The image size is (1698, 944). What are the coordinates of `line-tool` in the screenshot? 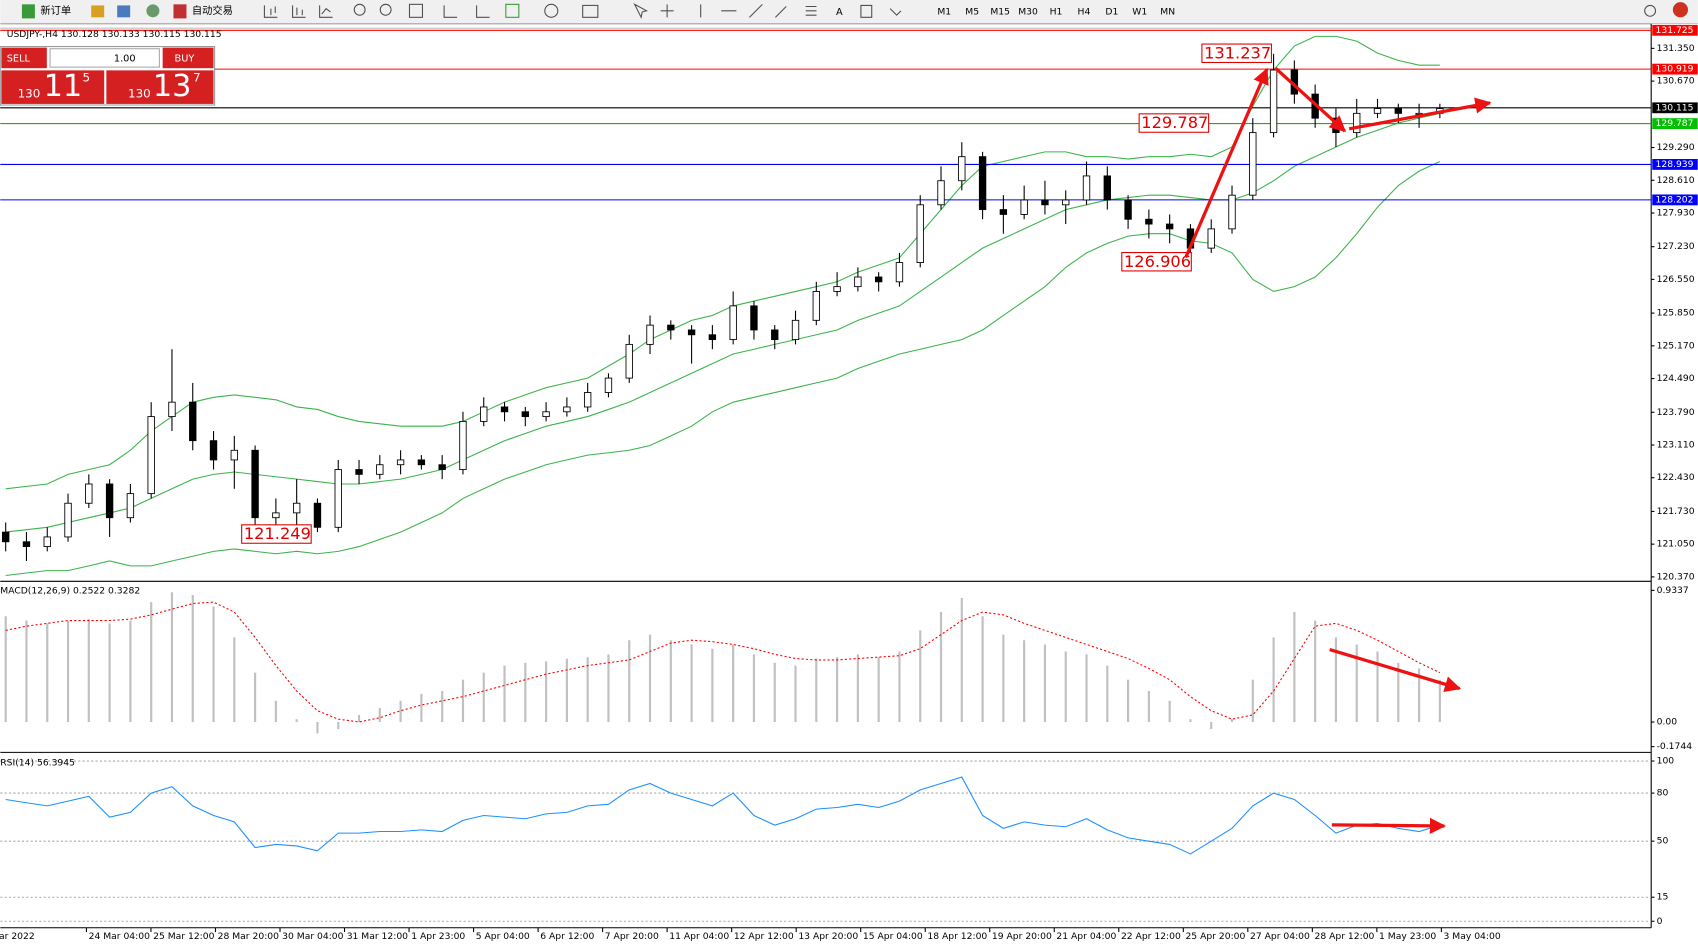 It's located at (326, 11).